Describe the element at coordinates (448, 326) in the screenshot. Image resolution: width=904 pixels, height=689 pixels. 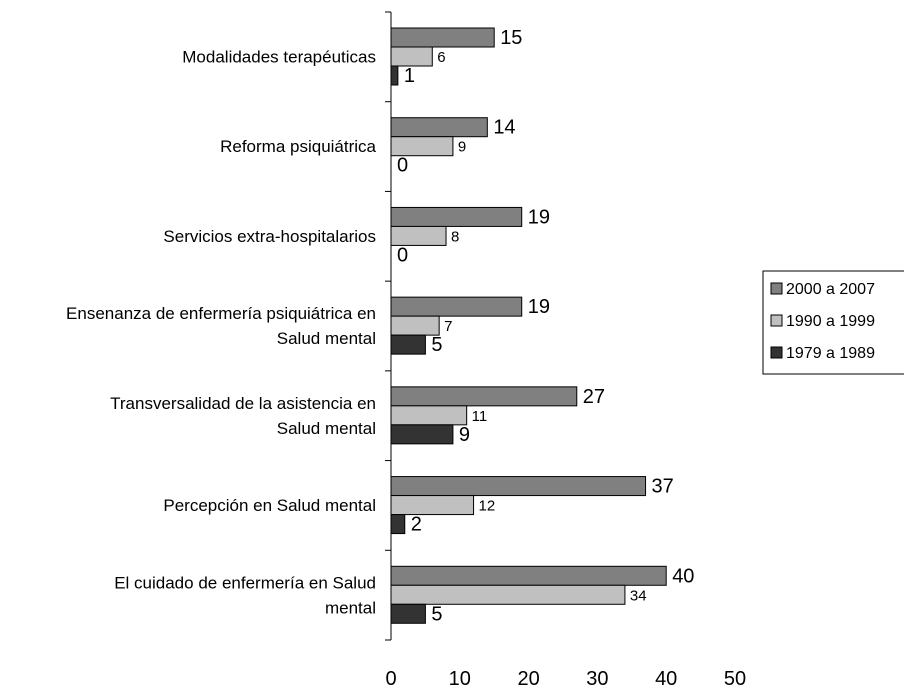
I see `data-label: 7` at that location.